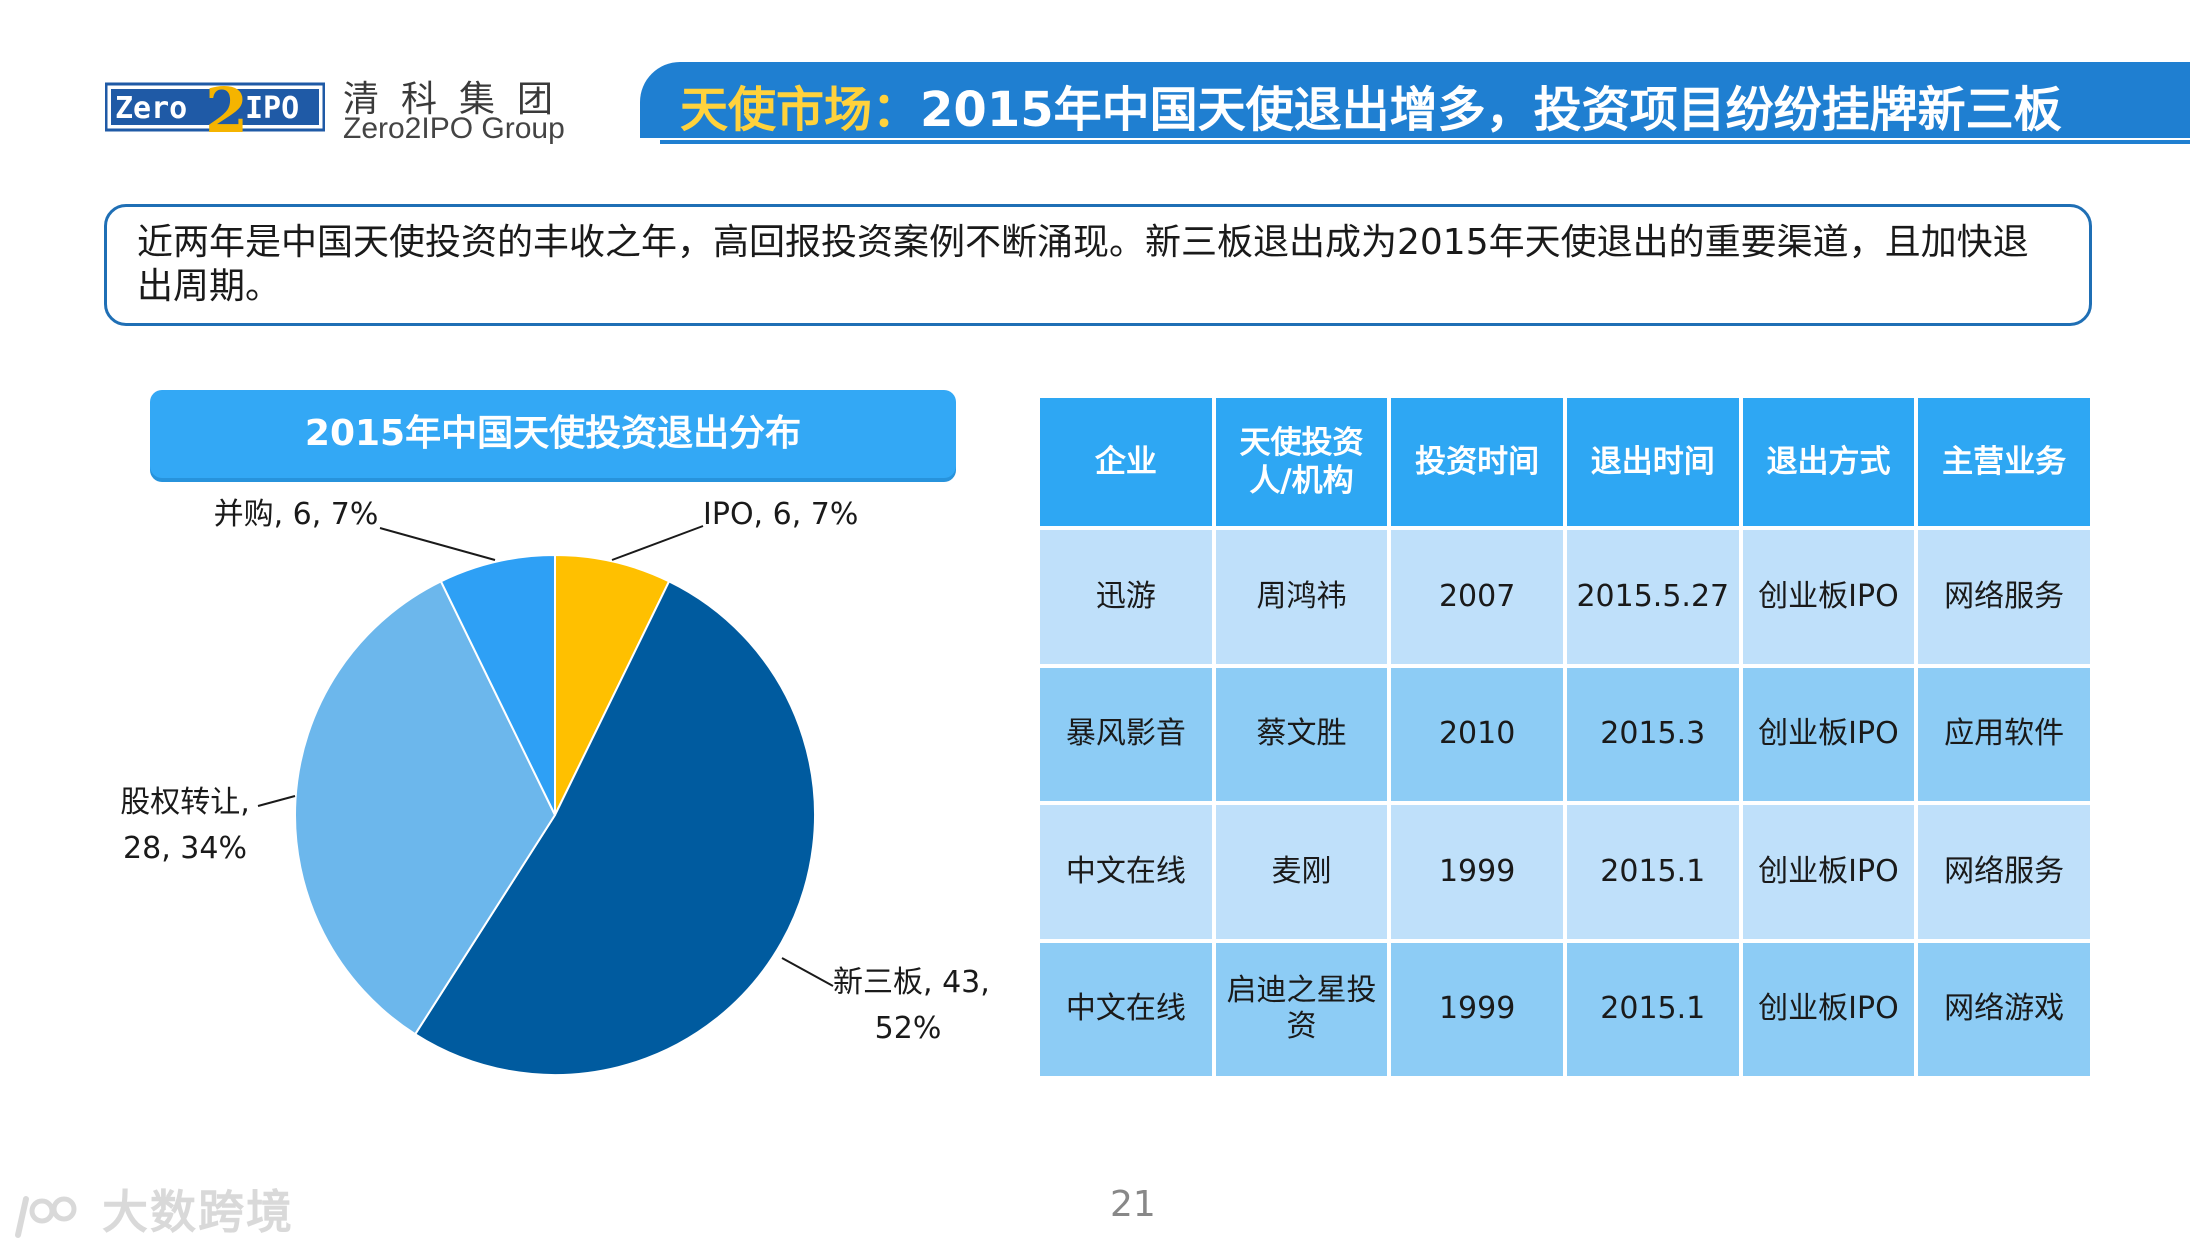  I want to click on cell-main-business: 应用软件, so click(2004, 734).